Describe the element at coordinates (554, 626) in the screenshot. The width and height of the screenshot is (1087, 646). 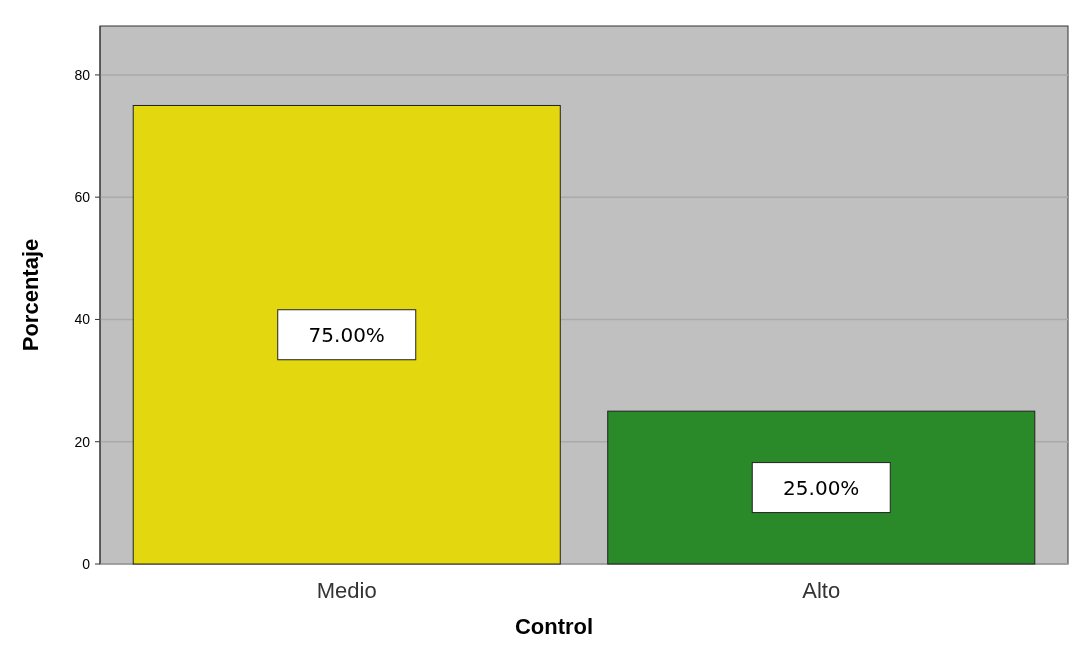
I see `x-axis-title: Control` at that location.